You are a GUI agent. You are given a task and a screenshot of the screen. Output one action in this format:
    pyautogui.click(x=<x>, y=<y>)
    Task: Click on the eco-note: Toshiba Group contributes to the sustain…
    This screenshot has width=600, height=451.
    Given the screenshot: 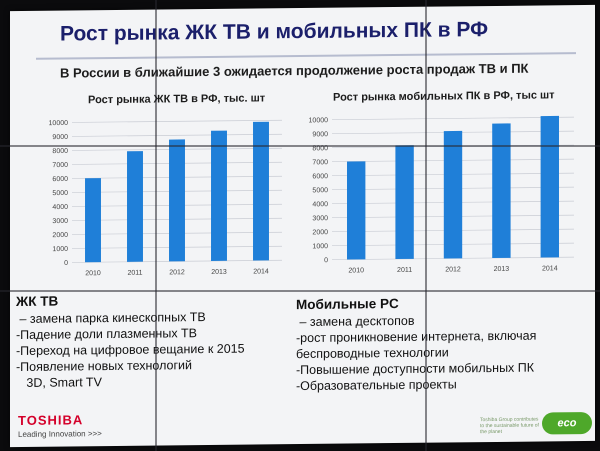 What is the action you would take?
    pyautogui.click(x=509, y=426)
    